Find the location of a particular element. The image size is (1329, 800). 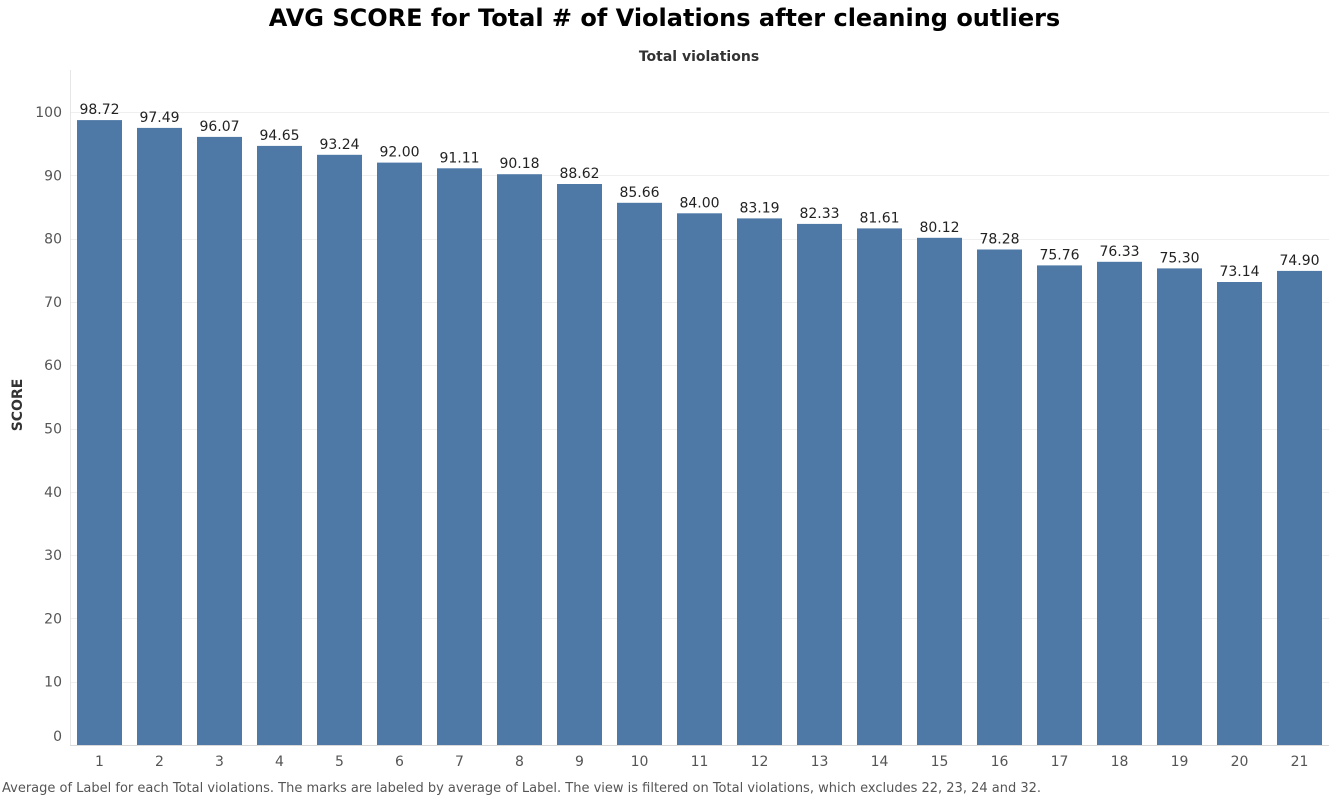

y-tick-label-60: 60 is located at coordinates (53, 366).